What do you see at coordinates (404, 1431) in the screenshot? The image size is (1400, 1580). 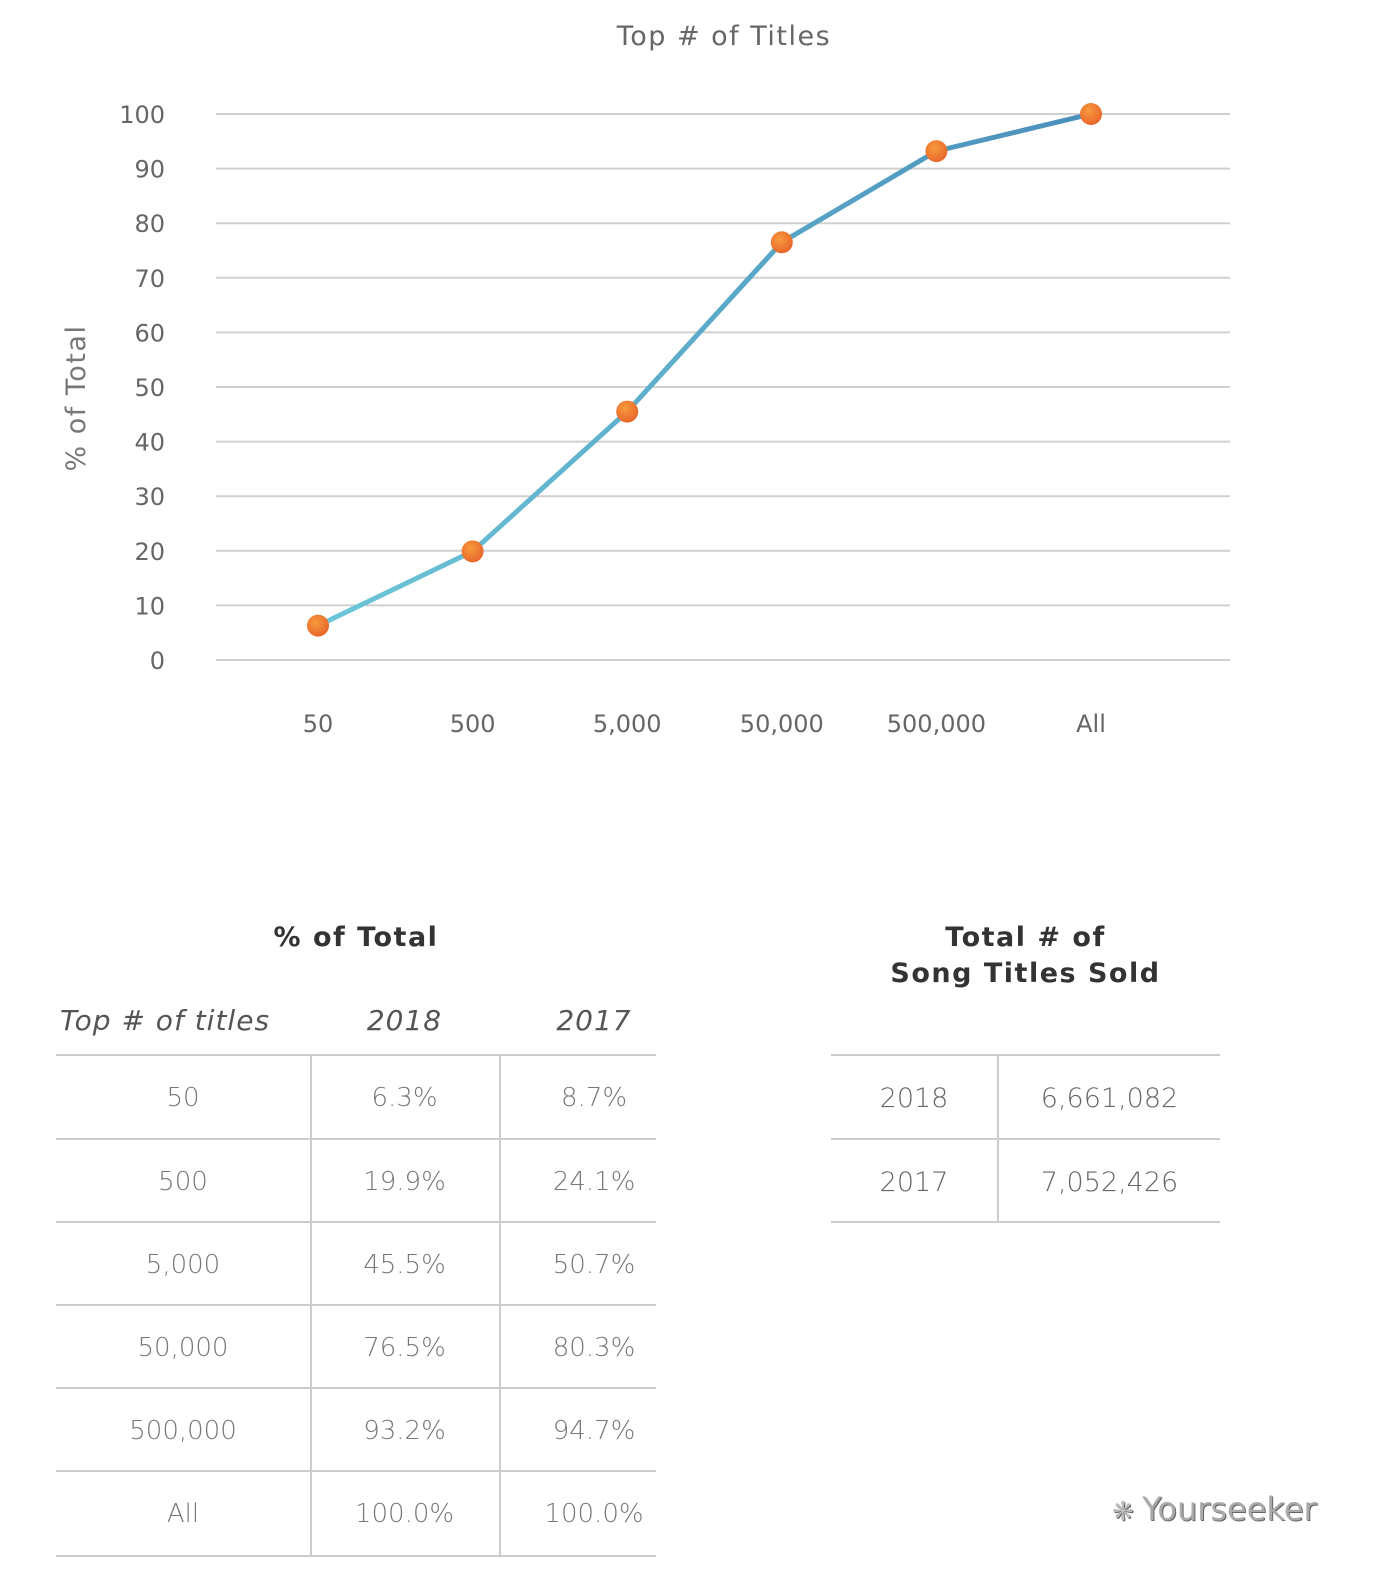 I see `table-cell: 93.2%` at bounding box center [404, 1431].